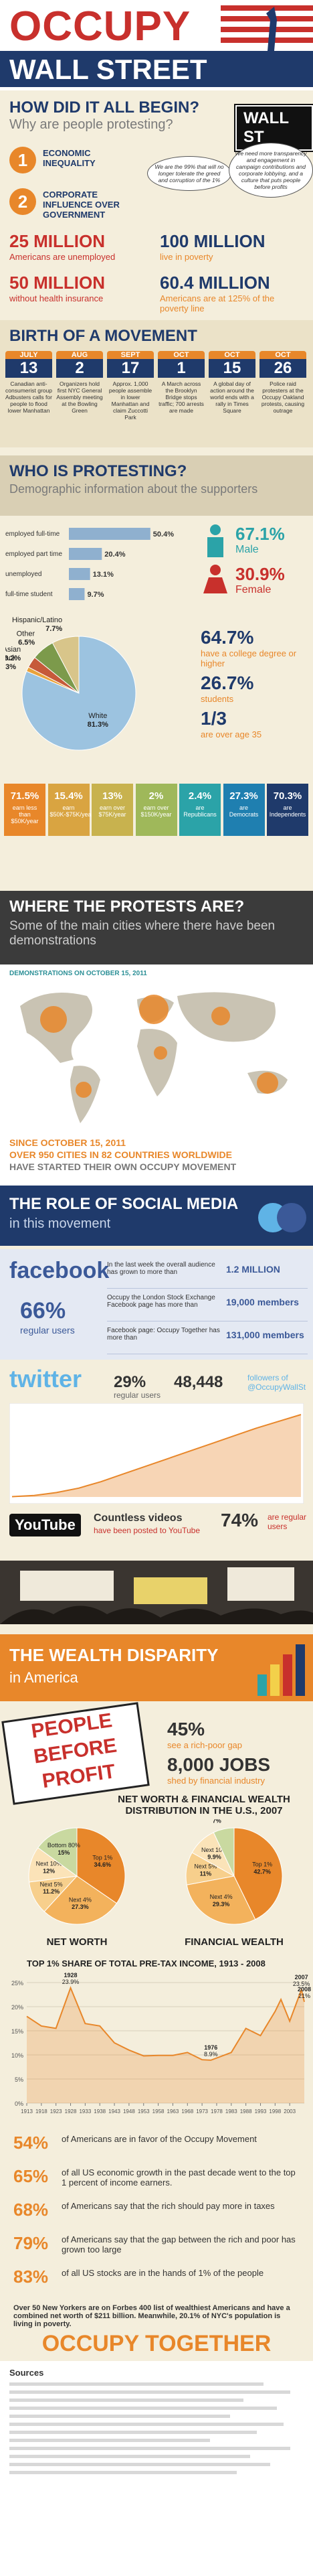  What do you see at coordinates (98, 725) in the screenshot?
I see `slice-value: 81.3%` at bounding box center [98, 725].